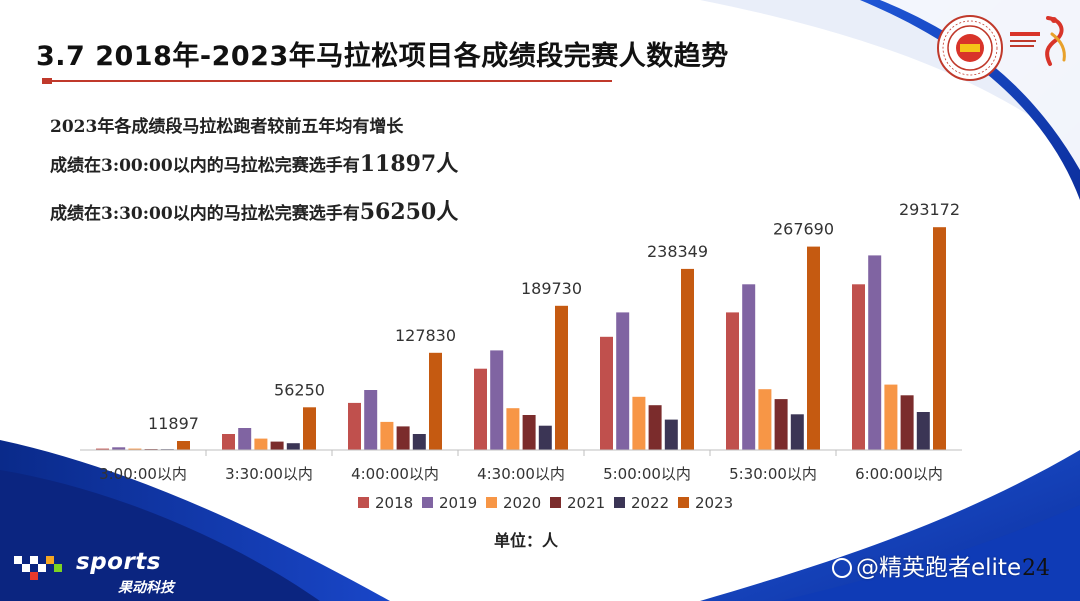  Describe the element at coordinates (765, 419) in the screenshot. I see `bar-2020-cat6` at that location.